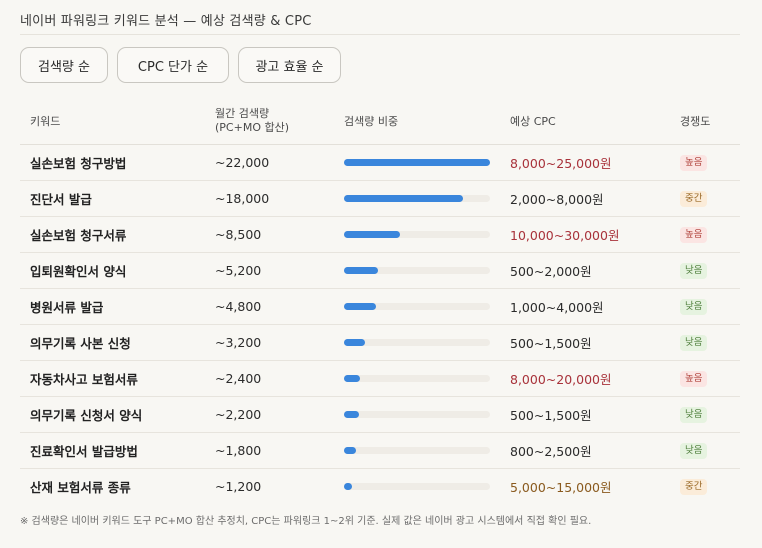 This screenshot has width=762, height=548. Describe the element at coordinates (80, 487) in the screenshot. I see `keyword-cell: 산재 보험서류 종류` at that location.